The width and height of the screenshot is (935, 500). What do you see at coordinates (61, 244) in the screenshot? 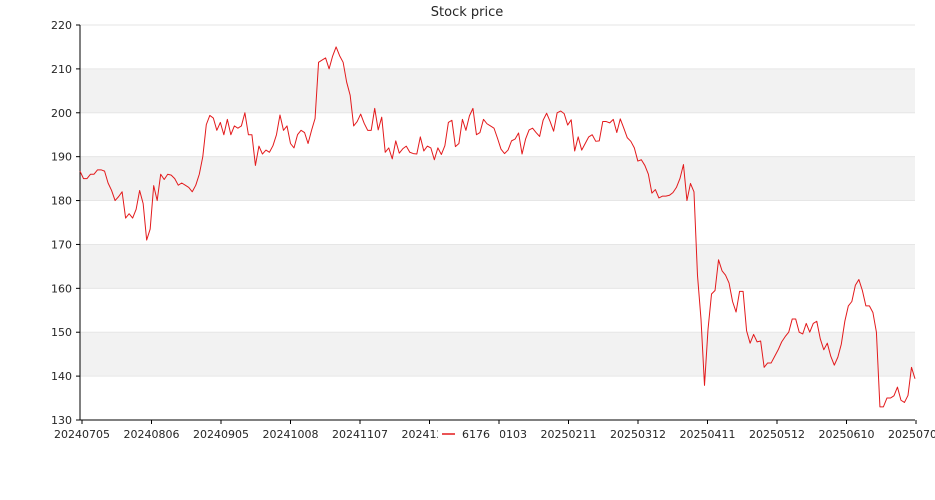
I see `y-tick-label: 170` at bounding box center [61, 244].